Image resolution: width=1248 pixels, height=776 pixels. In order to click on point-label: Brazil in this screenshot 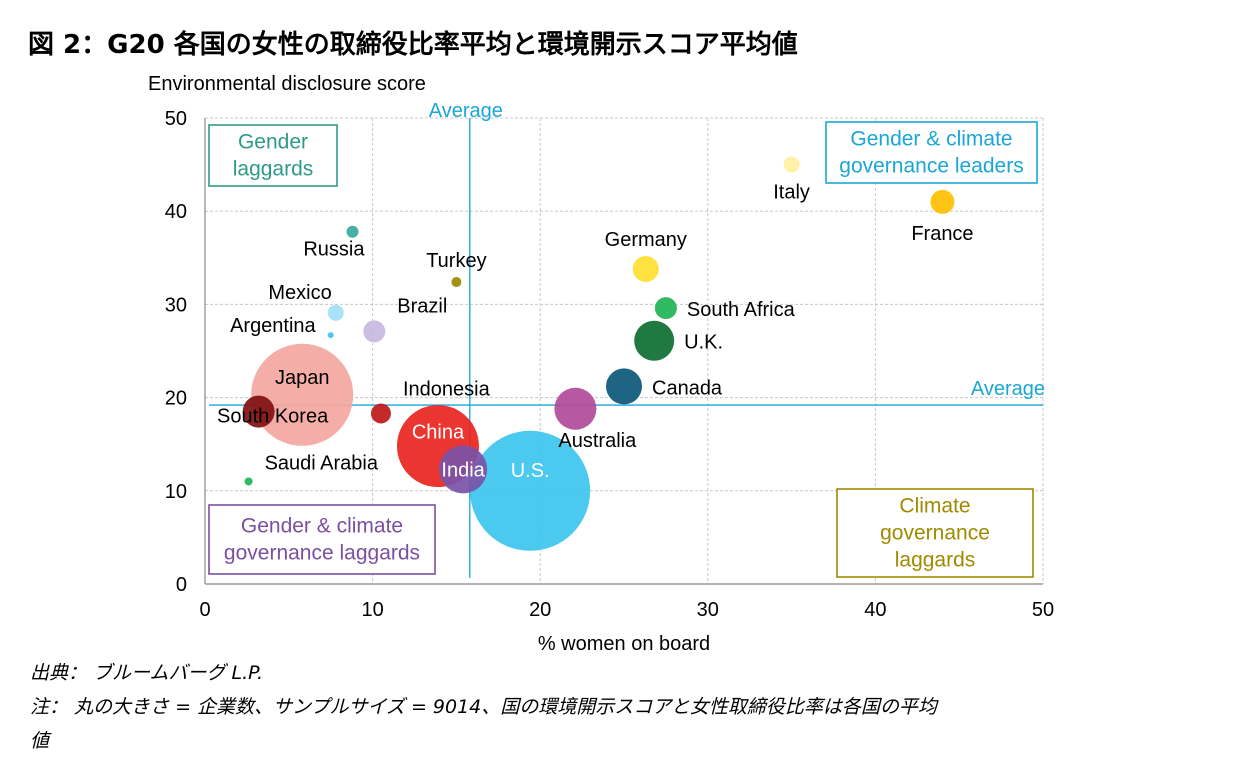, I will do `click(422, 306)`.